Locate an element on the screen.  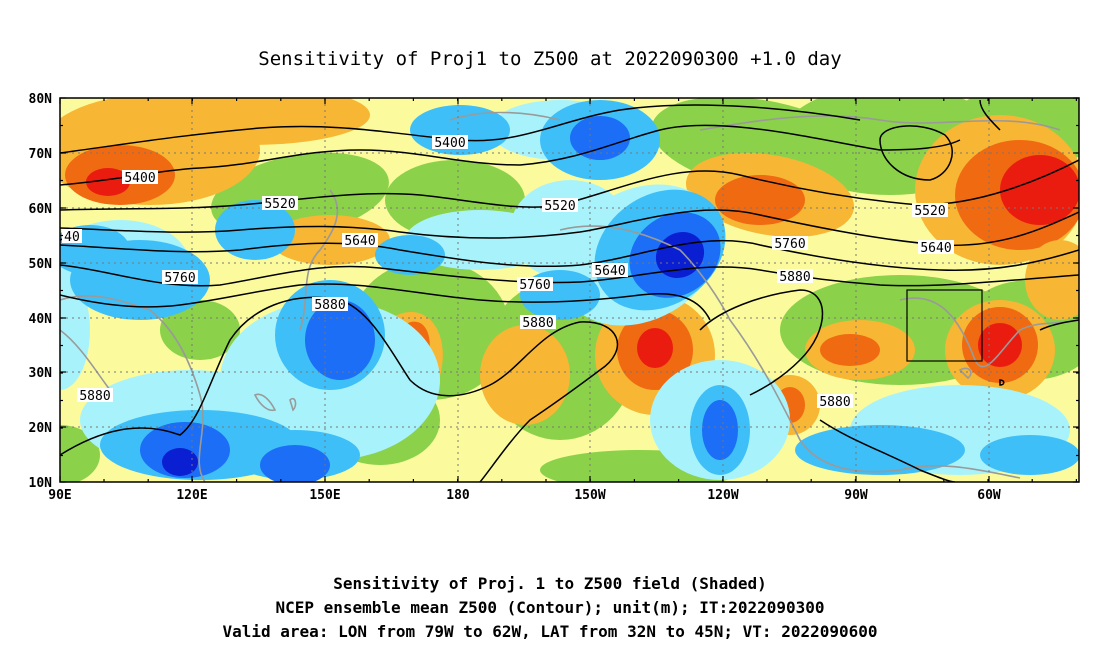
lon-tick-label: 60W is located at coordinates (989, 495).